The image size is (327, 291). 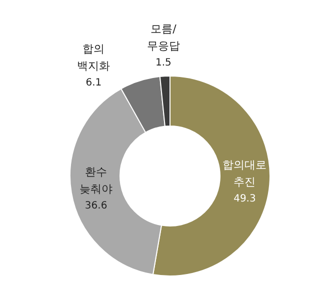 I want to click on slice-label: 환수 늦춰야, so click(x=96, y=181).